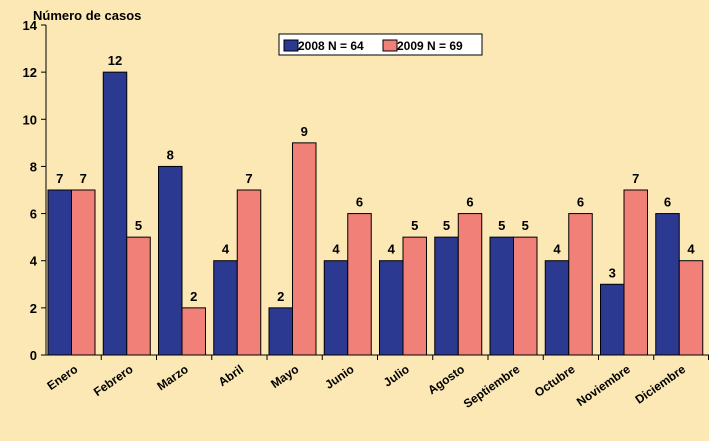 Image resolution: width=709 pixels, height=441 pixels. What do you see at coordinates (396, 376) in the screenshot?
I see `x-tick-label-julio: Julio` at bounding box center [396, 376].